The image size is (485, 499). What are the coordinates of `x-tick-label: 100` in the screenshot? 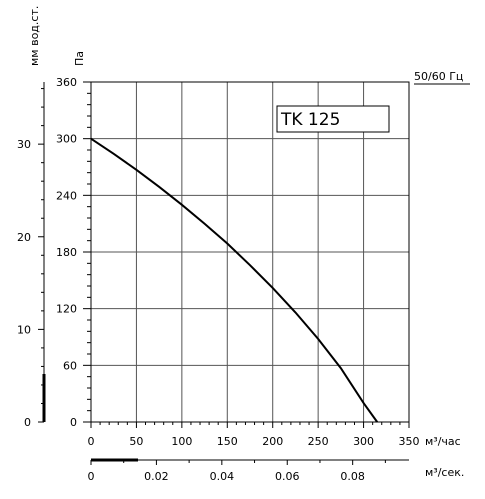 It's located at (181, 441).